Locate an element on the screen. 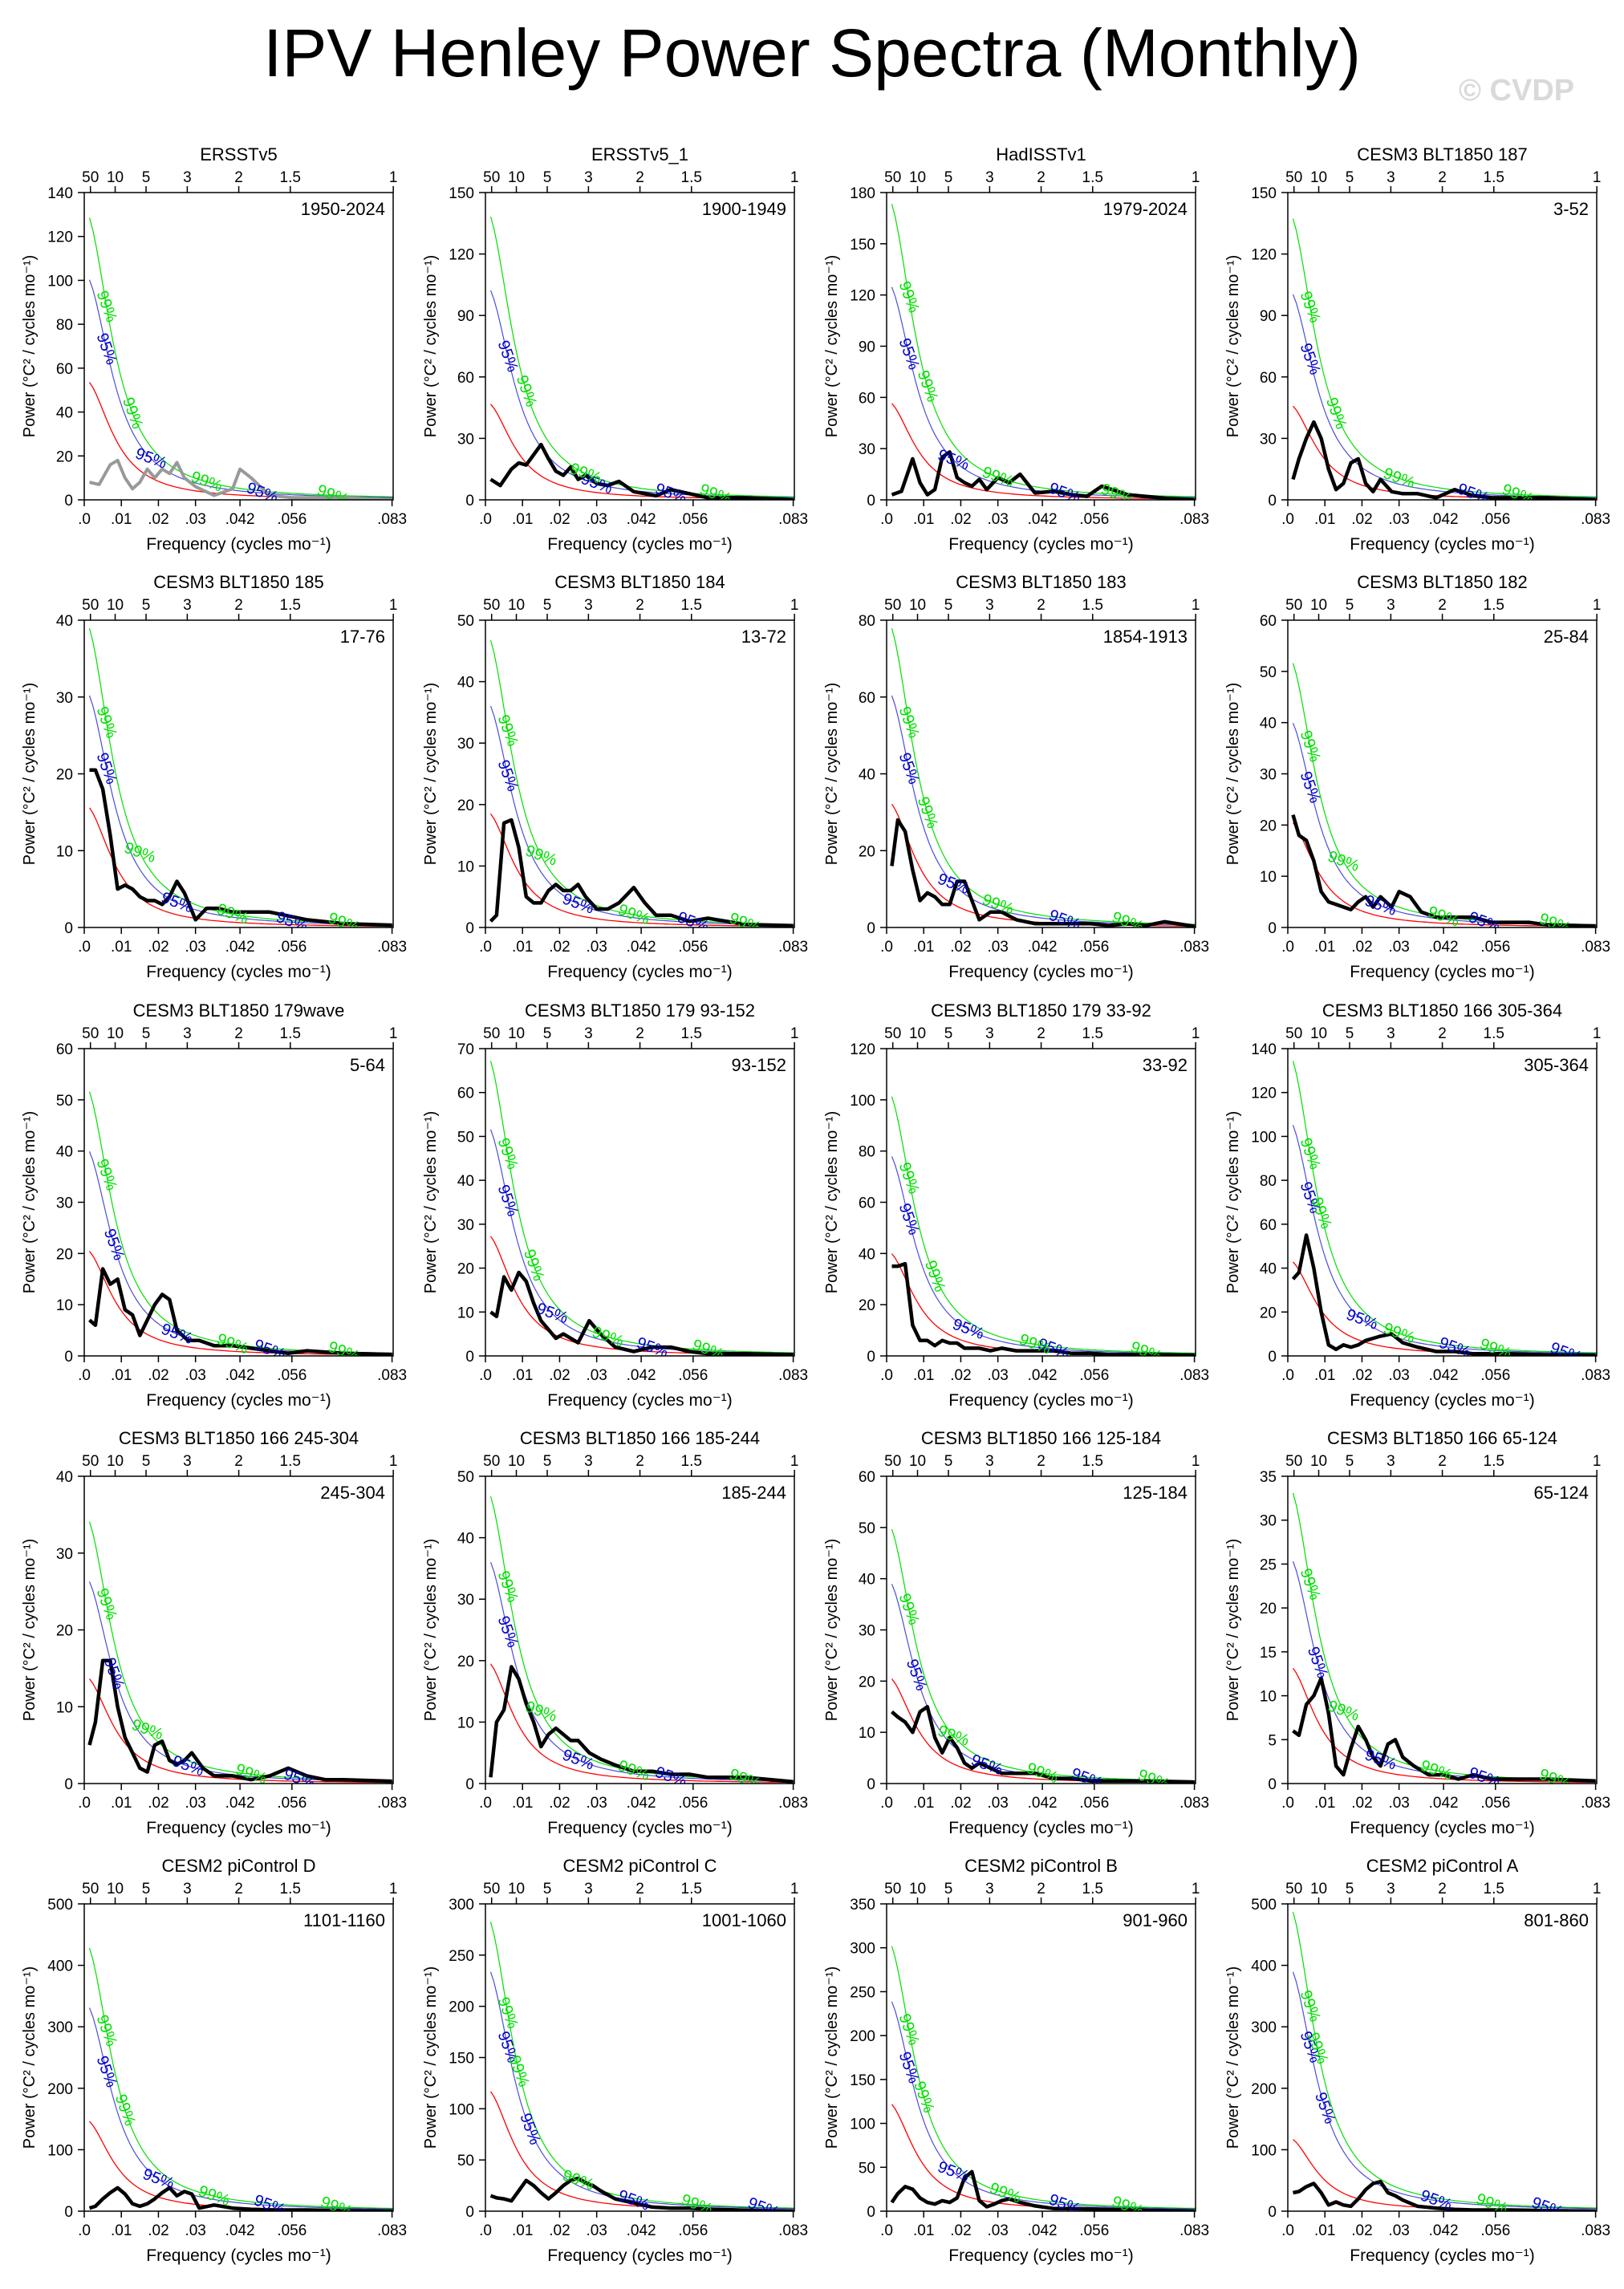 This screenshot has width=1624, height=2289. y-tick-label: 100 is located at coordinates (1264, 2150).